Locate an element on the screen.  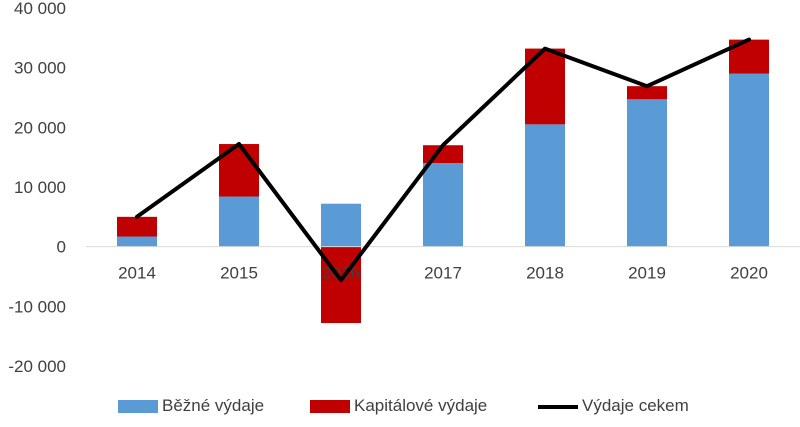
y-tick-label: -20 000 is located at coordinates (37, 366).